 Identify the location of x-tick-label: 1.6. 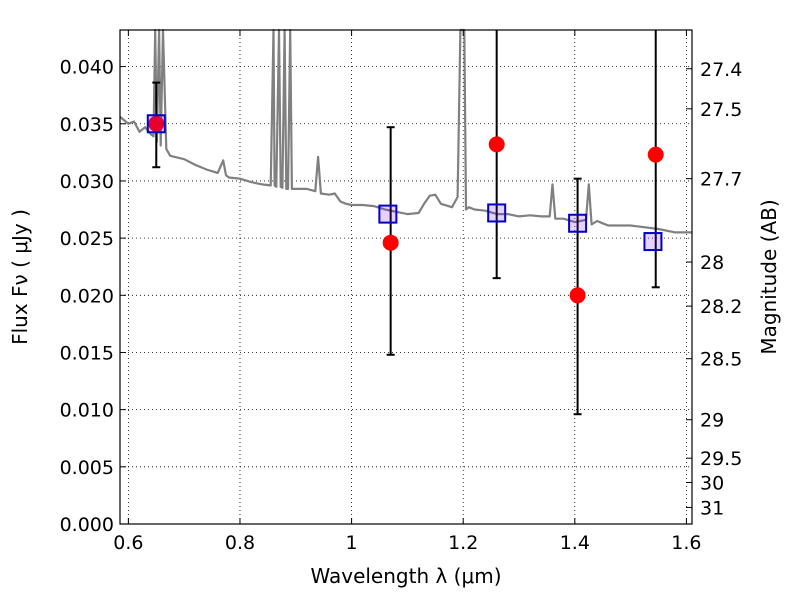
(686, 543).